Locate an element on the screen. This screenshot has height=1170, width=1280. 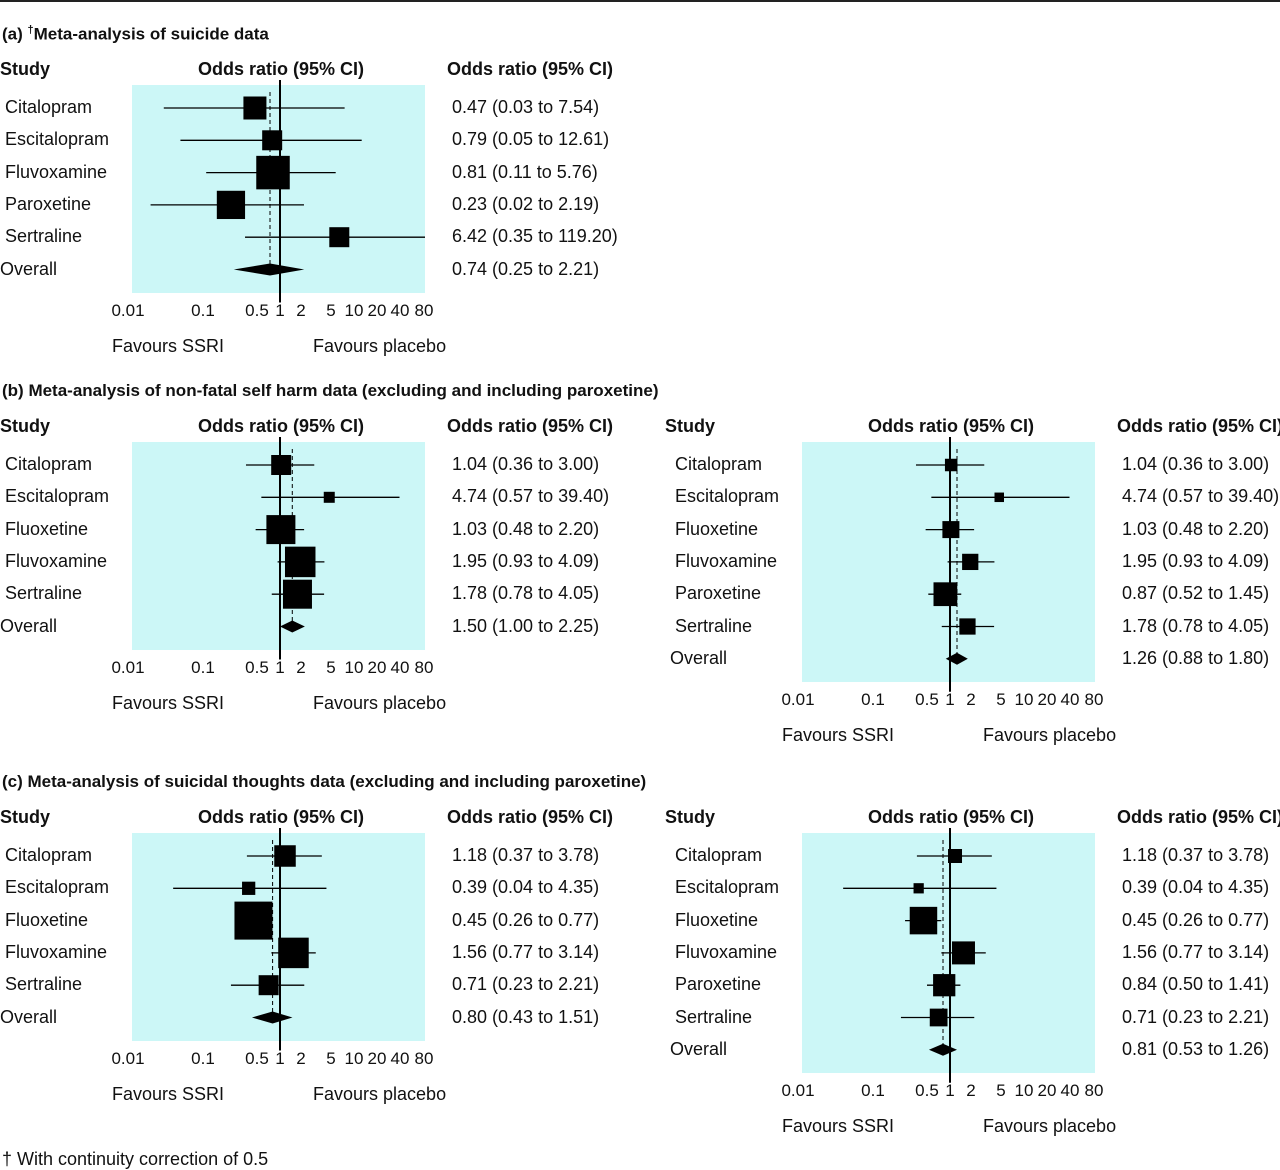
or-value-label: 6.42 (0.35 to 119.20) is located at coordinates (535, 236).